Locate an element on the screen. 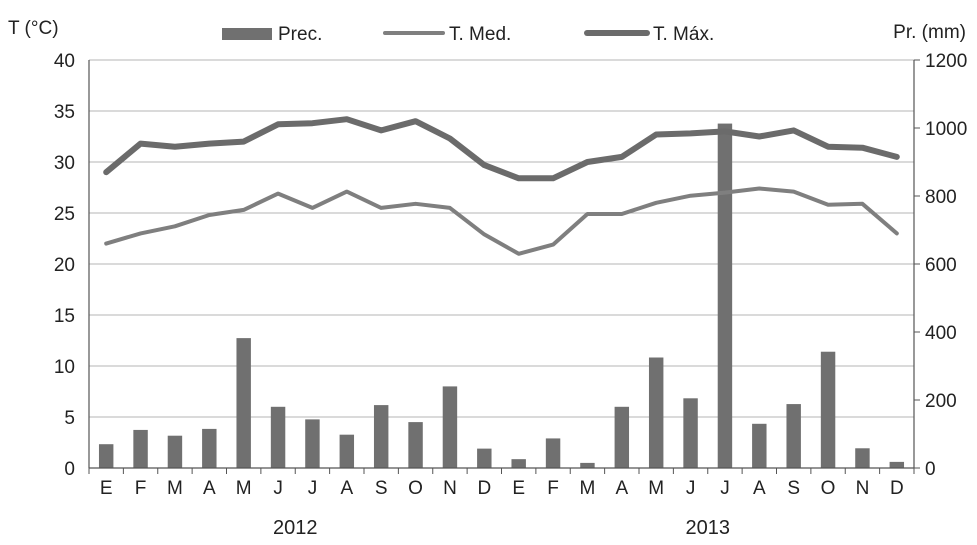  y-right-tick-label: 1200 is located at coordinates (946, 61).